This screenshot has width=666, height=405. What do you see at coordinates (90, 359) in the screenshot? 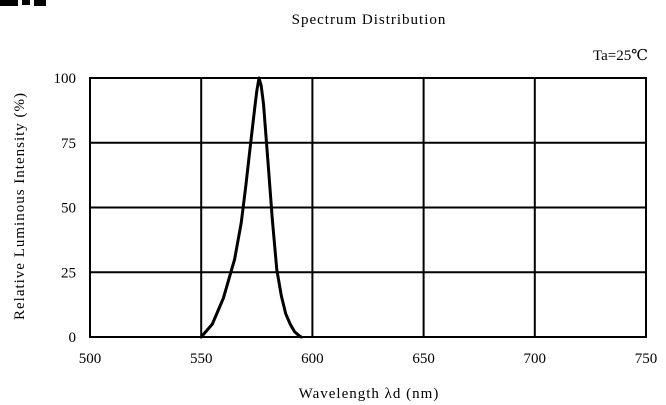
I see `x-tick-label-500: 500` at bounding box center [90, 359].